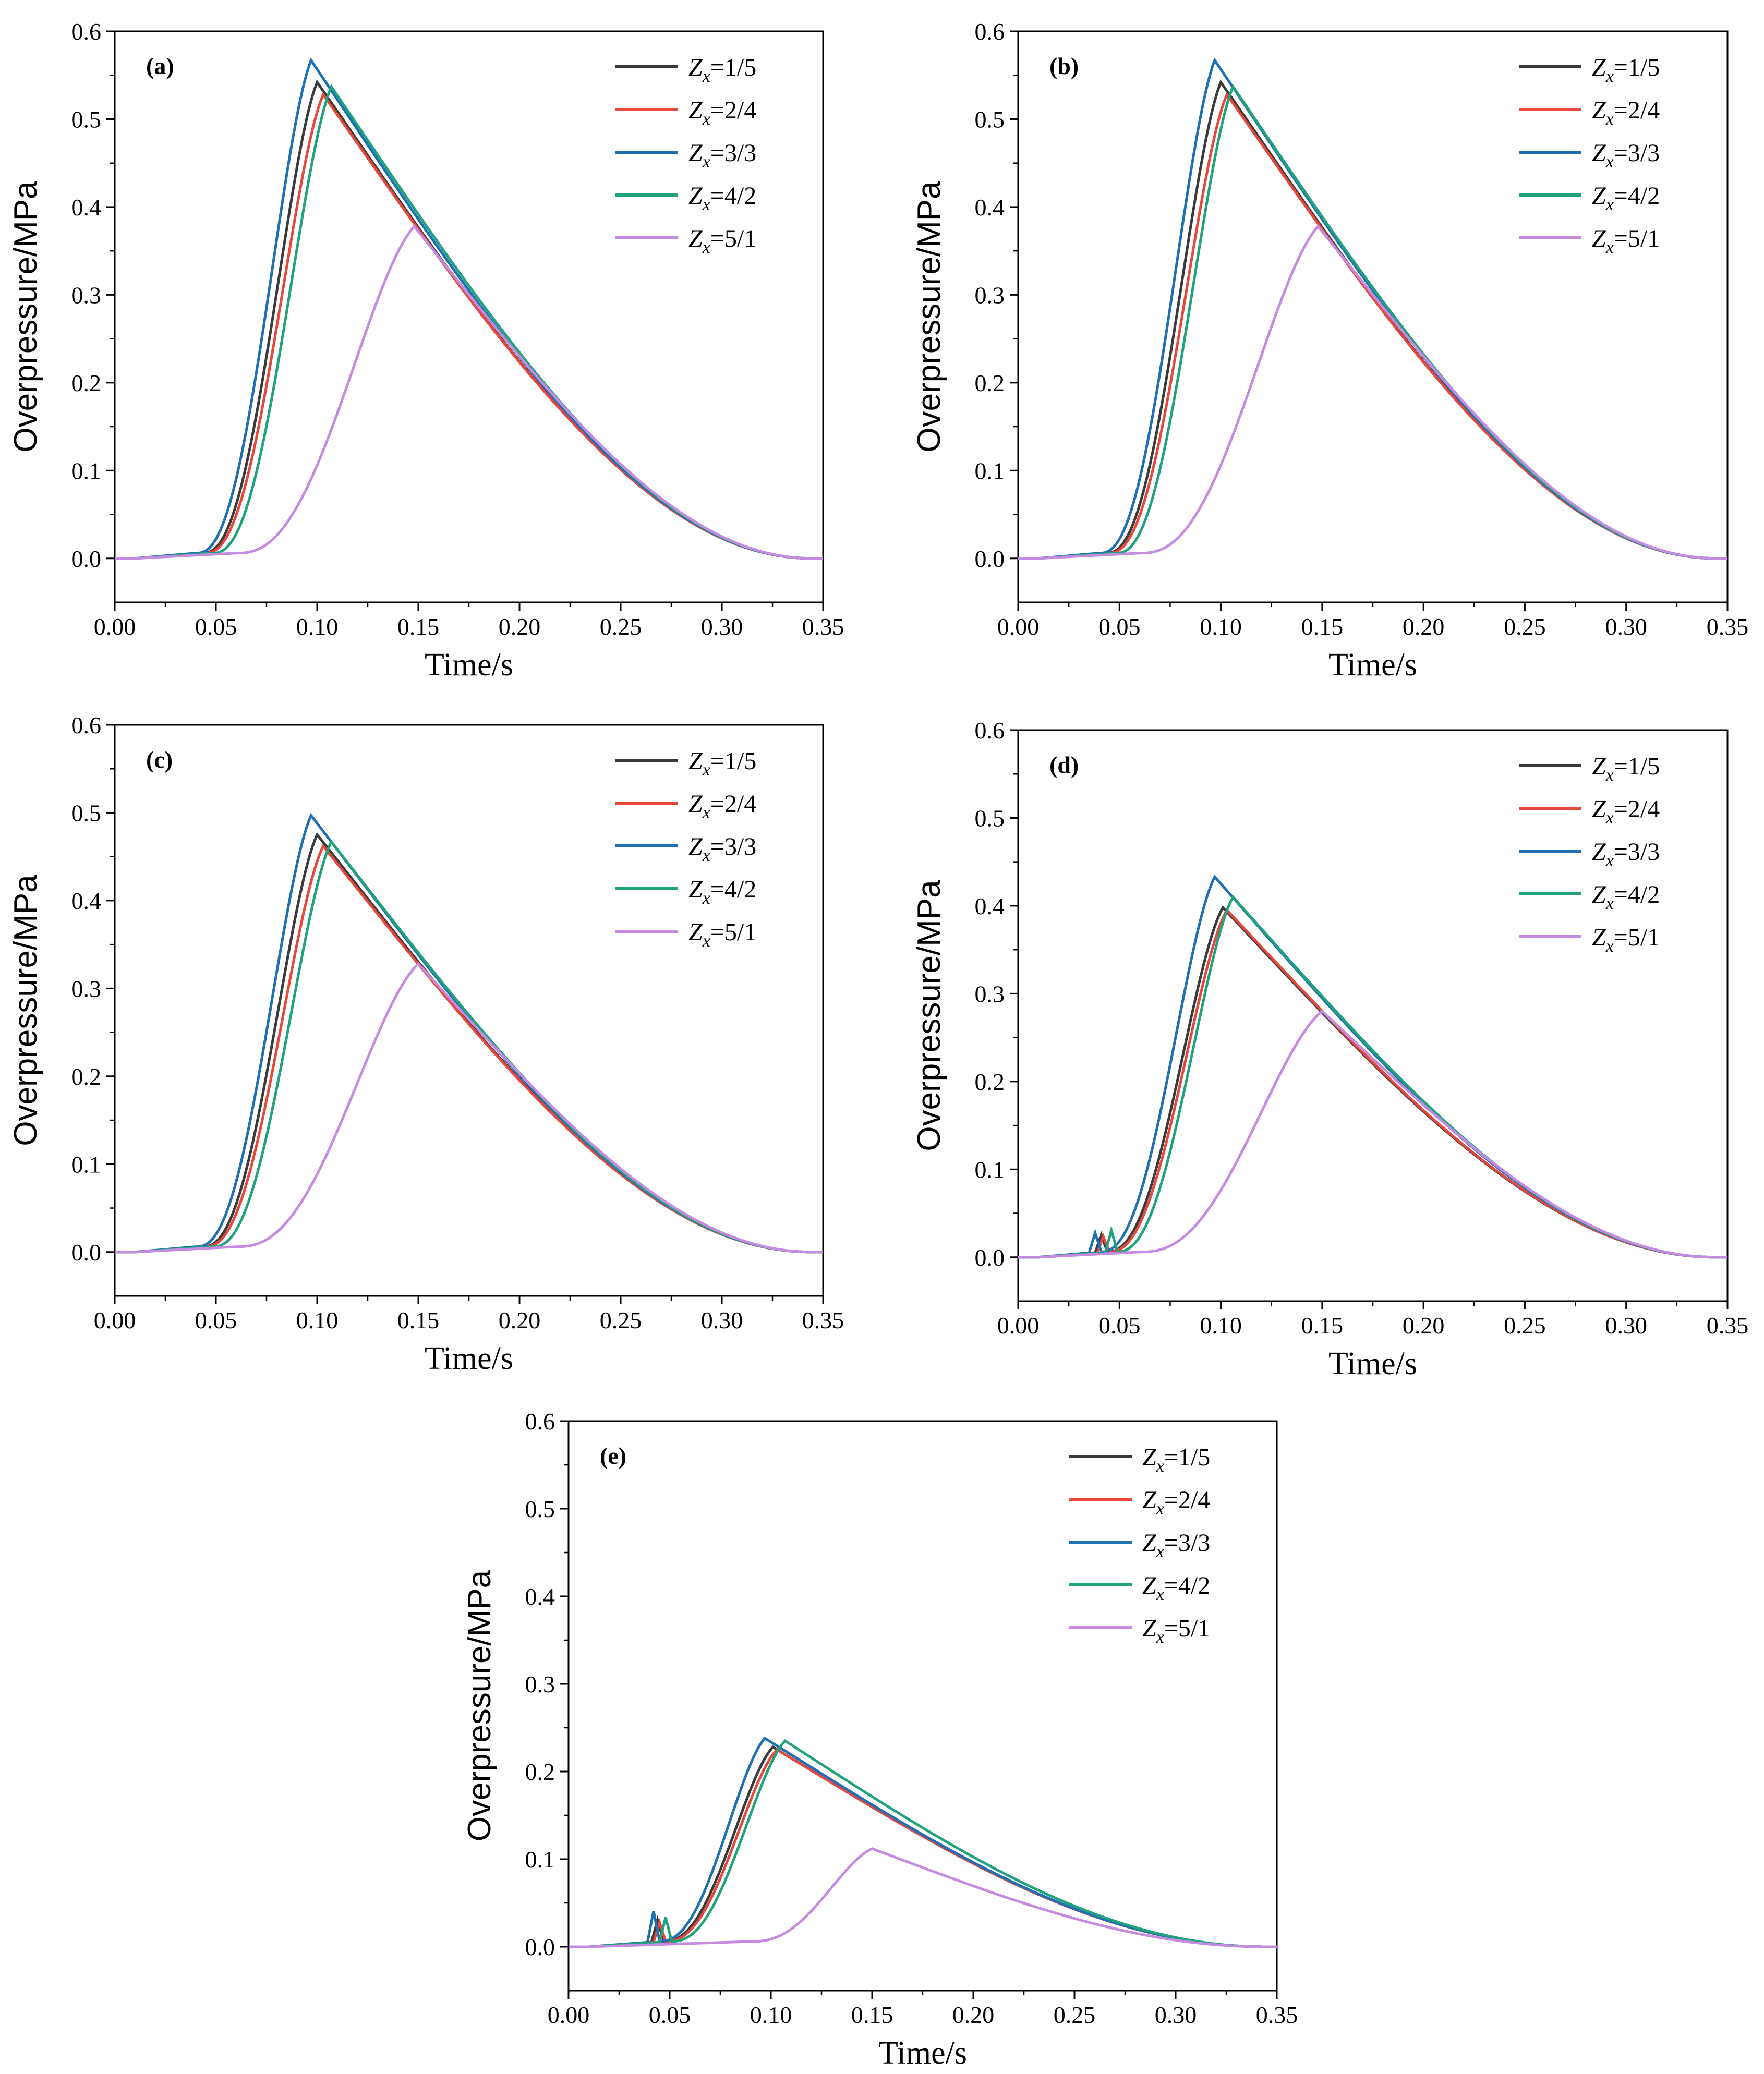 The height and width of the screenshot is (2074, 1764). Describe the element at coordinates (1424, 1325) in the screenshot. I see `x-tick-label: 0.20` at that location.